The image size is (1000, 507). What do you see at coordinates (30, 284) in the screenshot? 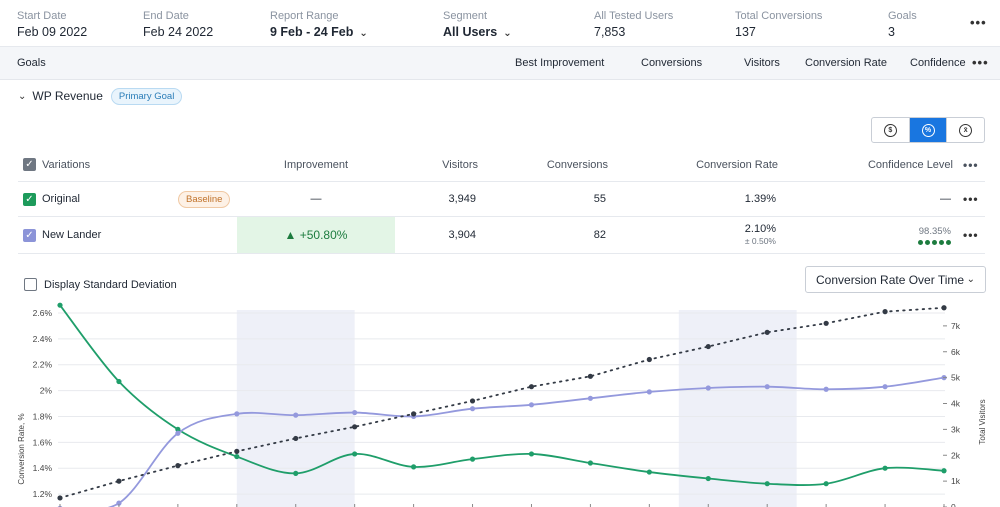
I see `std-dev-checkbox` at bounding box center [30, 284].